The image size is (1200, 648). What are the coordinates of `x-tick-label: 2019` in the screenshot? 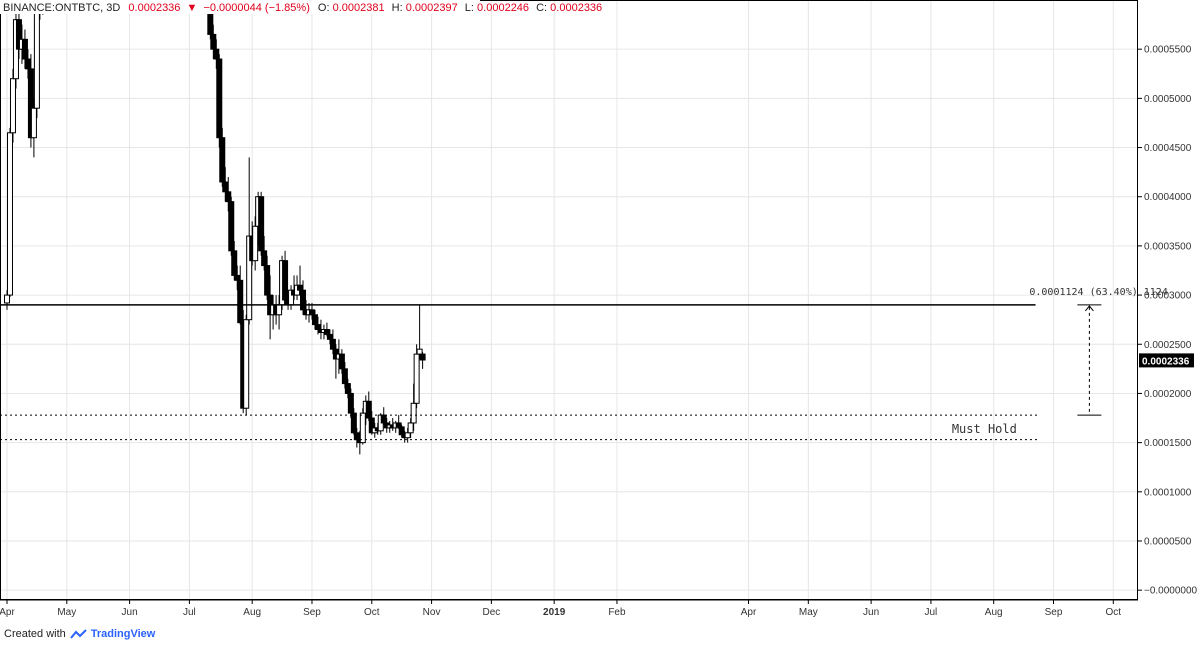 It's located at (554, 612).